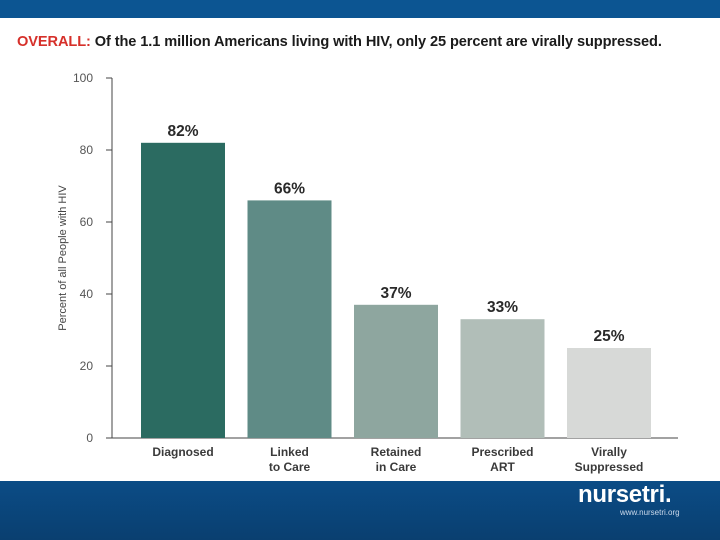 Image resolution: width=720 pixels, height=540 pixels. I want to click on brand-wordmark: nursetri., so click(625, 494).